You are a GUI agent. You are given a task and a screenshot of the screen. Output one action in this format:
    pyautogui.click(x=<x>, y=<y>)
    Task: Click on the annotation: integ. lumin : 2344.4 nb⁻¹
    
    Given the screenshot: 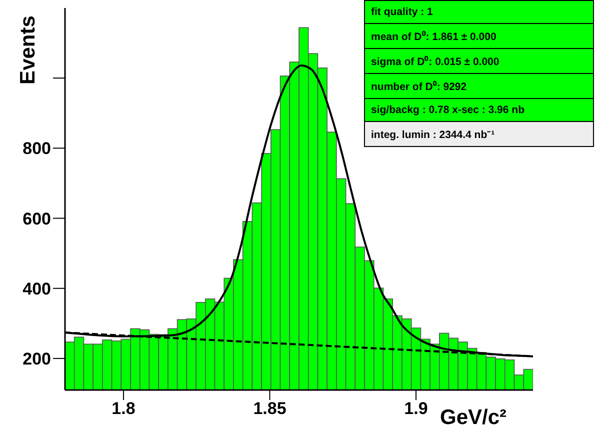 What is the action you would take?
    pyautogui.click(x=479, y=133)
    